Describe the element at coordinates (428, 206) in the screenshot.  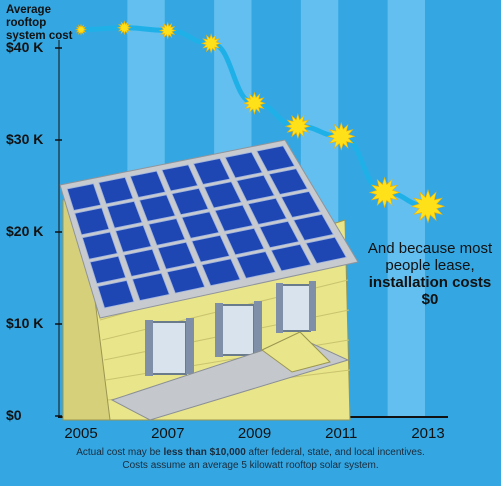
I see `data-point-2013` at that location.